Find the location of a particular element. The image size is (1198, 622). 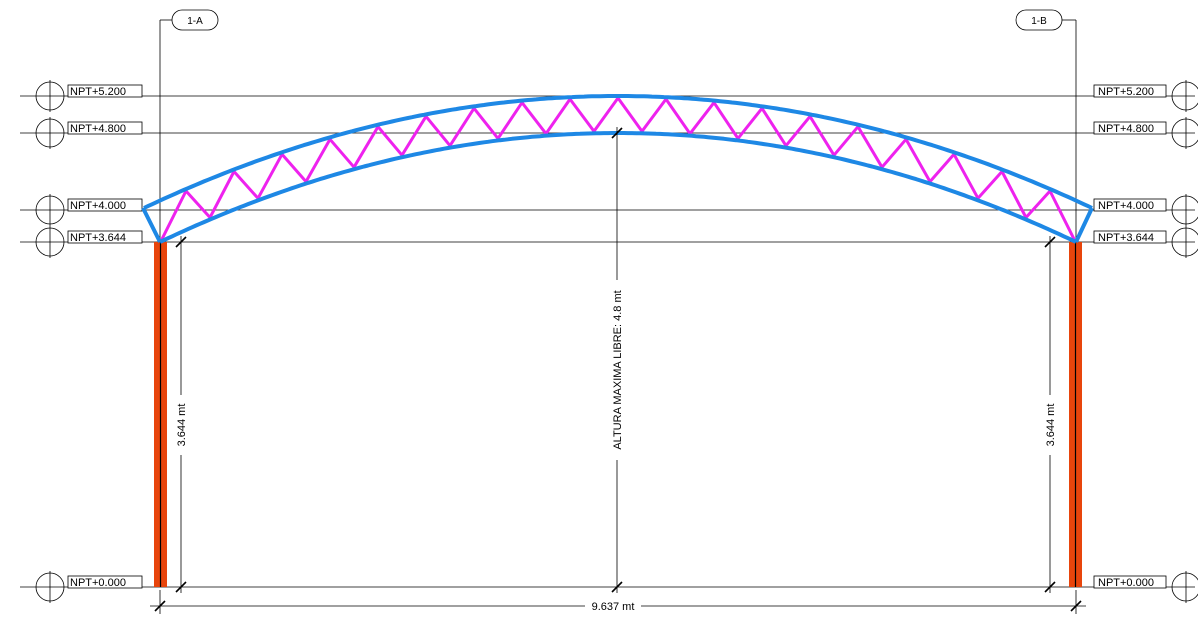

level-label-left-3644: NPT+3.644 is located at coordinates (98, 238).